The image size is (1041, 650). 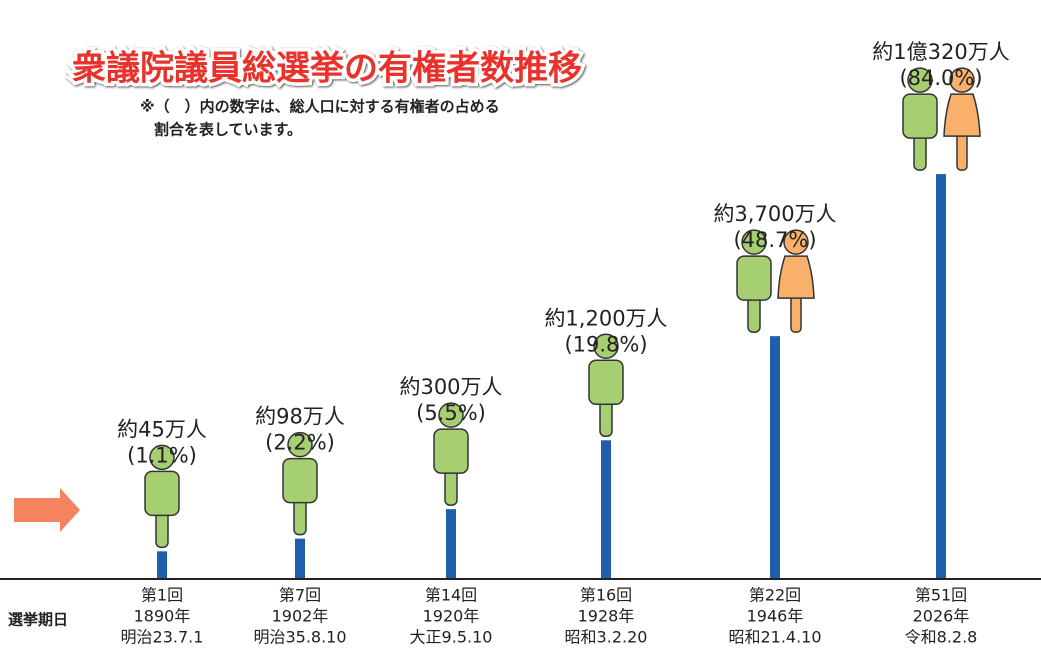 I want to click on year-label: 1890年, so click(x=162, y=616).